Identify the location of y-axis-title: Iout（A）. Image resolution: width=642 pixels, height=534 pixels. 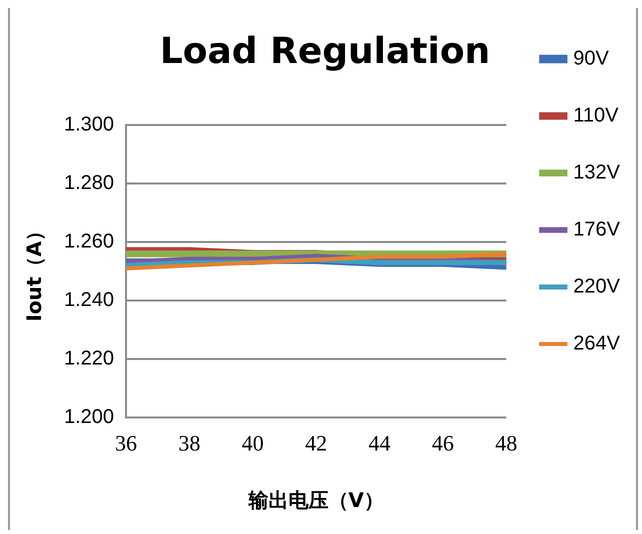
(34, 271).